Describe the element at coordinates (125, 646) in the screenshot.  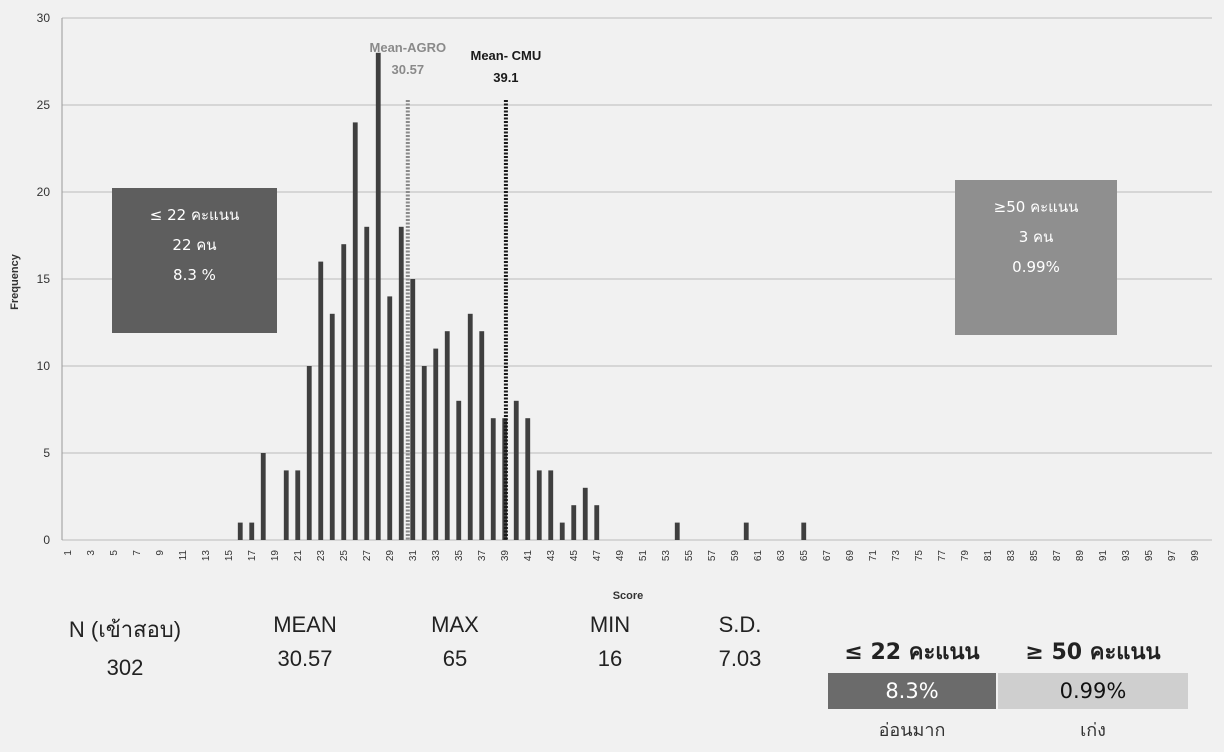
I see `stat-n: N (เข้าสอบ) 302` at that location.